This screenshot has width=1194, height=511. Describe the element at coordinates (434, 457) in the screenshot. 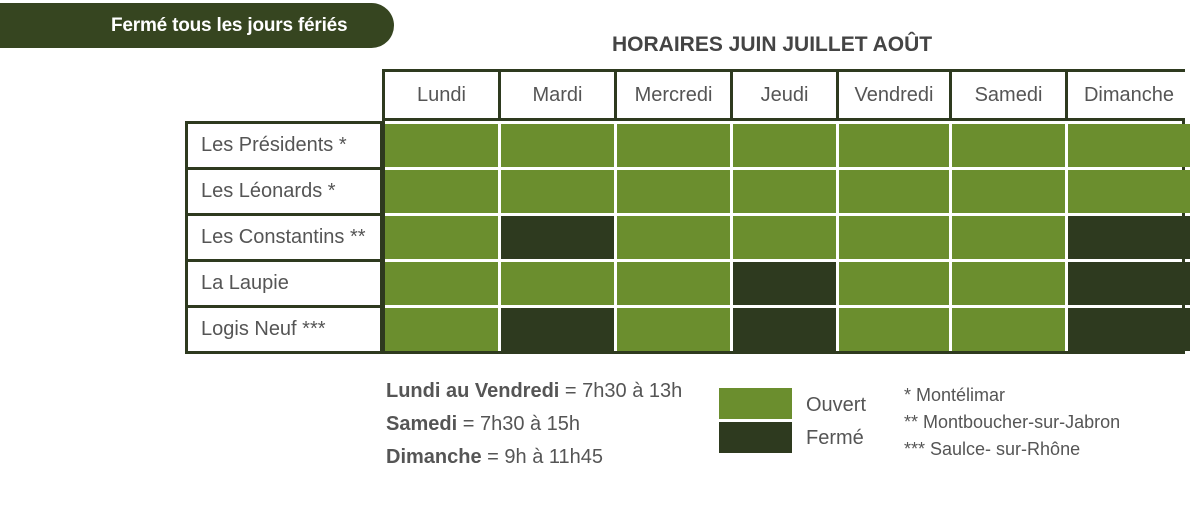

I see `hours-day: Dimanche` at that location.